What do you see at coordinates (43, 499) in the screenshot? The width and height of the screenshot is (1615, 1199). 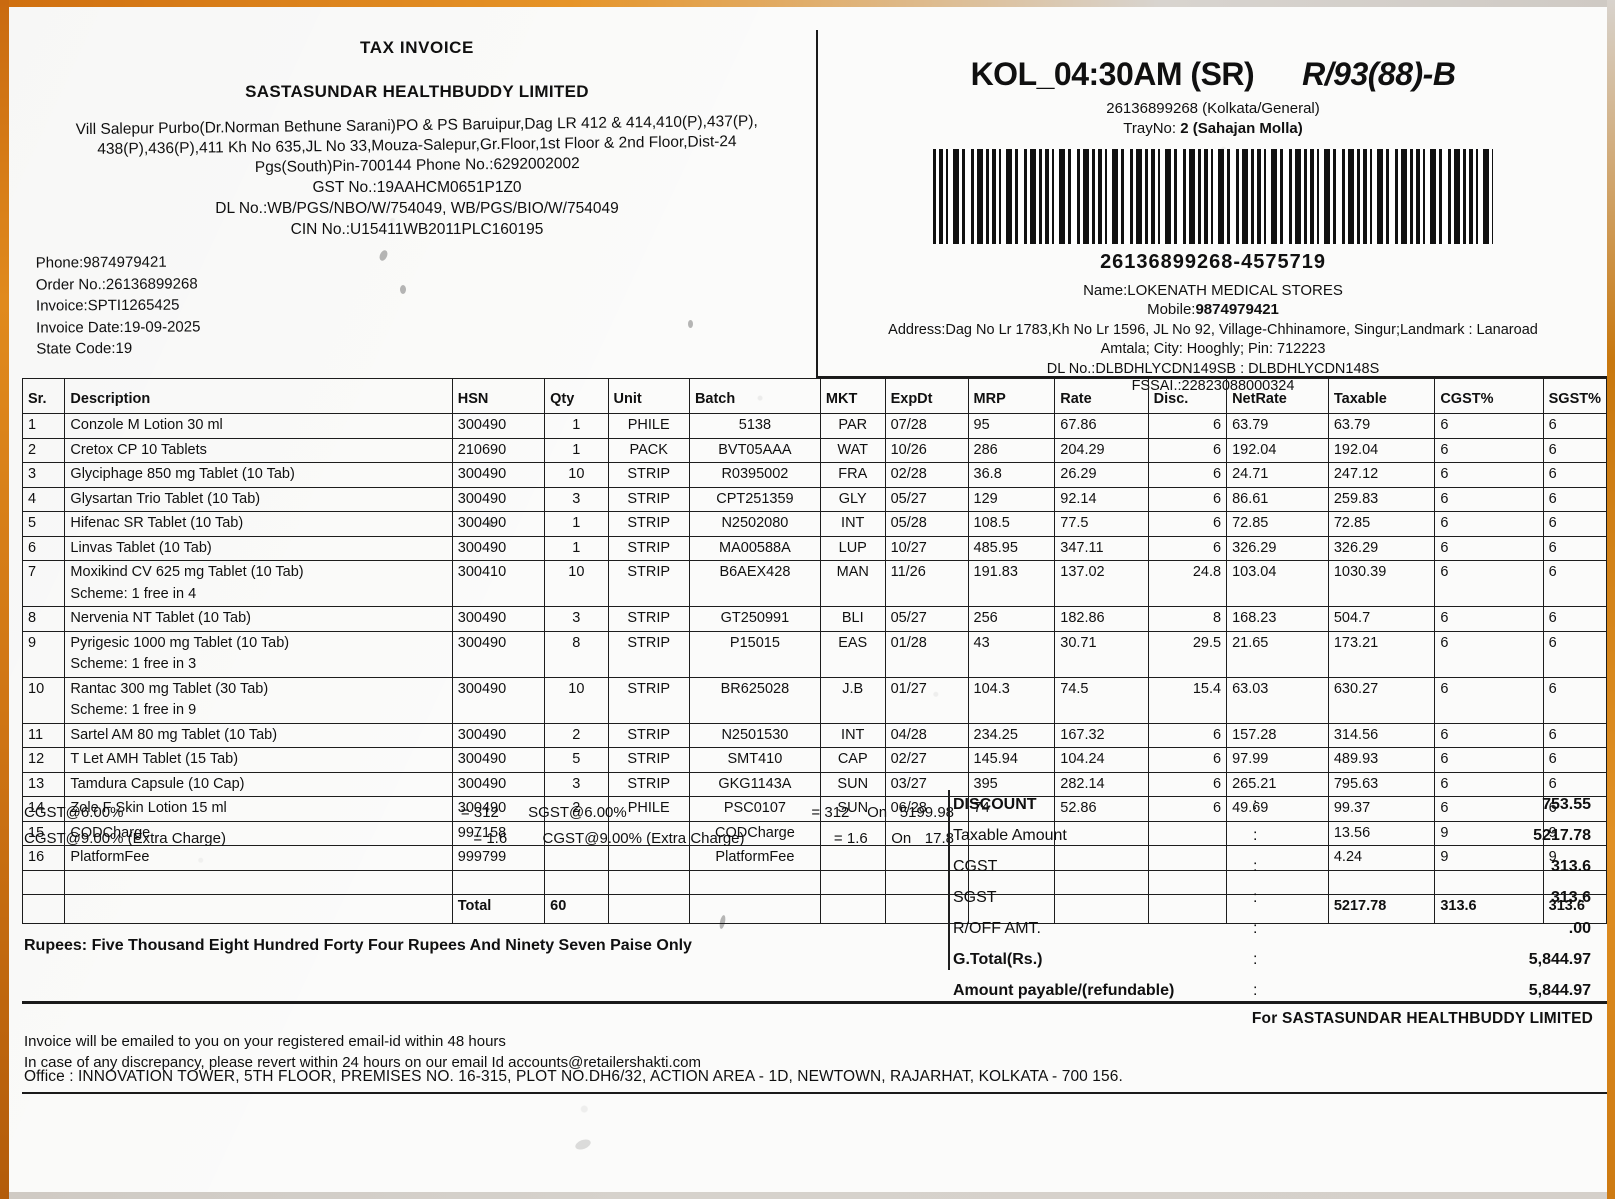 I see `cell-sr: 4` at bounding box center [43, 499].